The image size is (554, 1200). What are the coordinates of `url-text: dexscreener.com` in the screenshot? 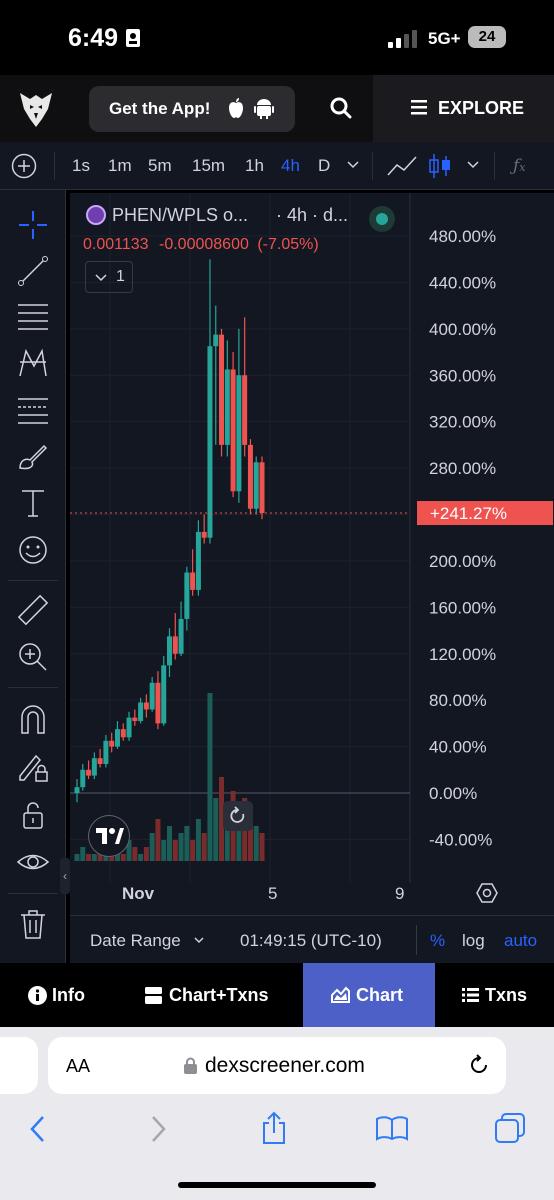 It's located at (285, 1065).